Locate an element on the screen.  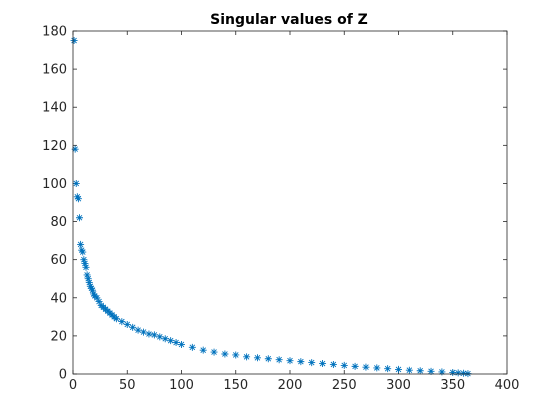
x-tick-label: 100 is located at coordinates (181, 385).